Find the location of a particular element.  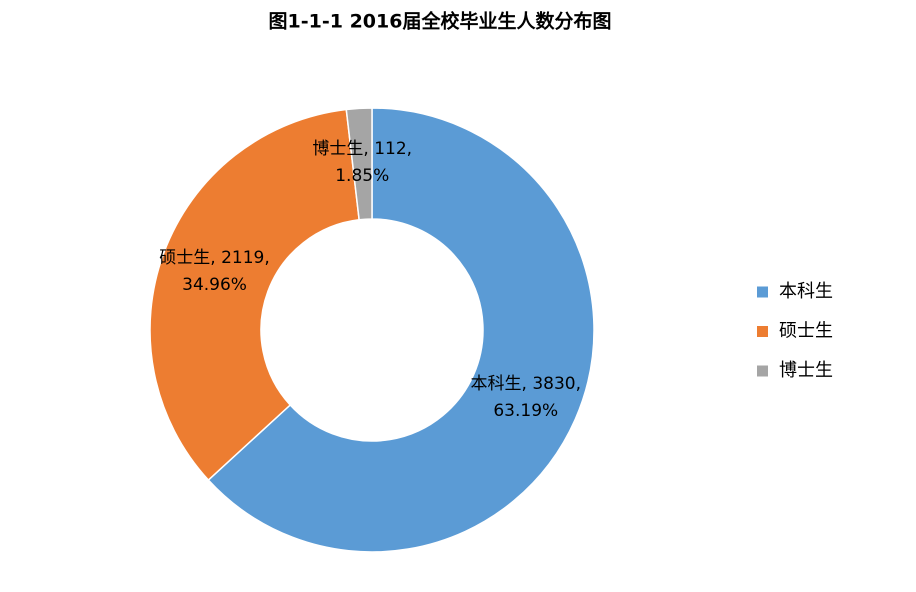

data-label: 博士生, 112, is located at coordinates (362, 149).